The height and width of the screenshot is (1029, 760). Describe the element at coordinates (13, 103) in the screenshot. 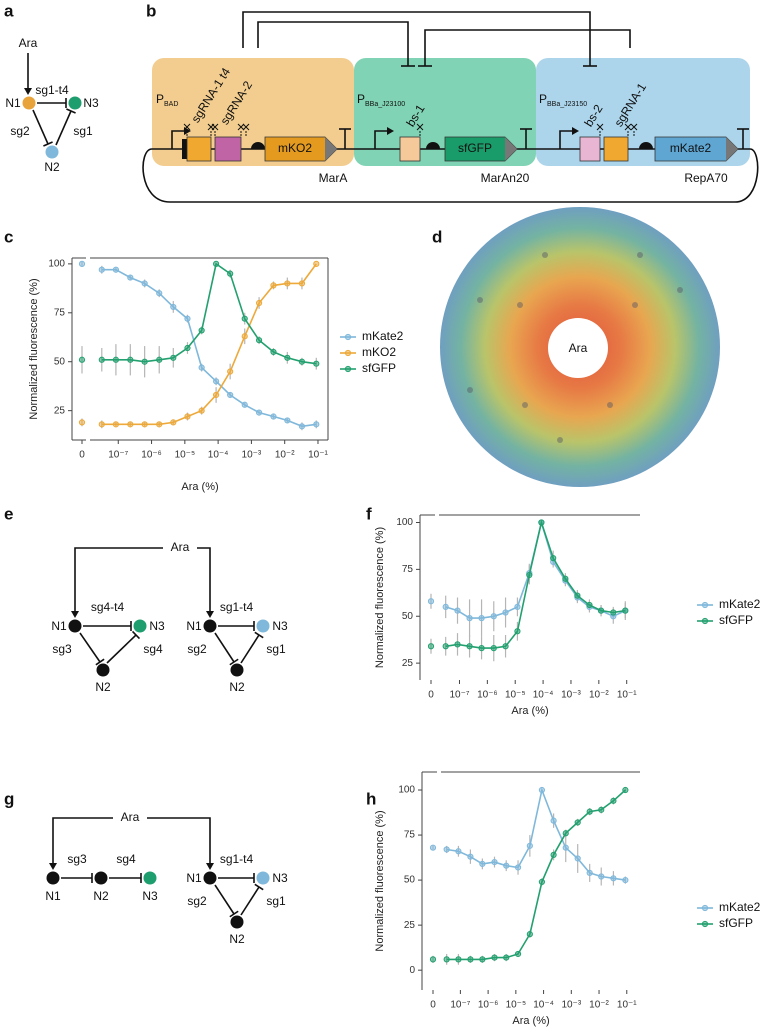

I see `node-label: N1` at that location.